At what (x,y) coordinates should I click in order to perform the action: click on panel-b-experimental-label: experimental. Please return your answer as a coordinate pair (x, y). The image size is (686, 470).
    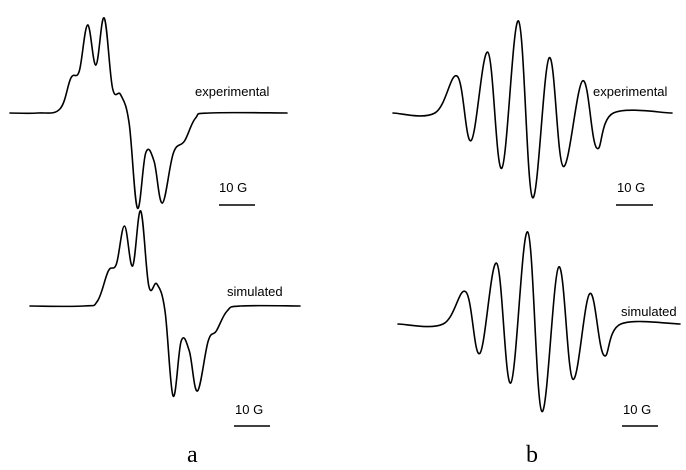
    Looking at the image, I should click on (630, 91).